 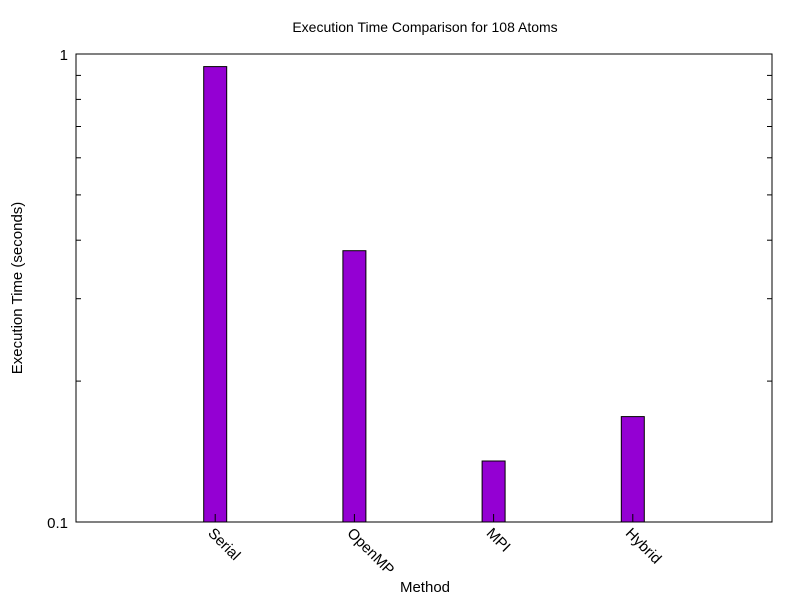 What do you see at coordinates (354, 386) in the screenshot?
I see `bar-openmp` at bounding box center [354, 386].